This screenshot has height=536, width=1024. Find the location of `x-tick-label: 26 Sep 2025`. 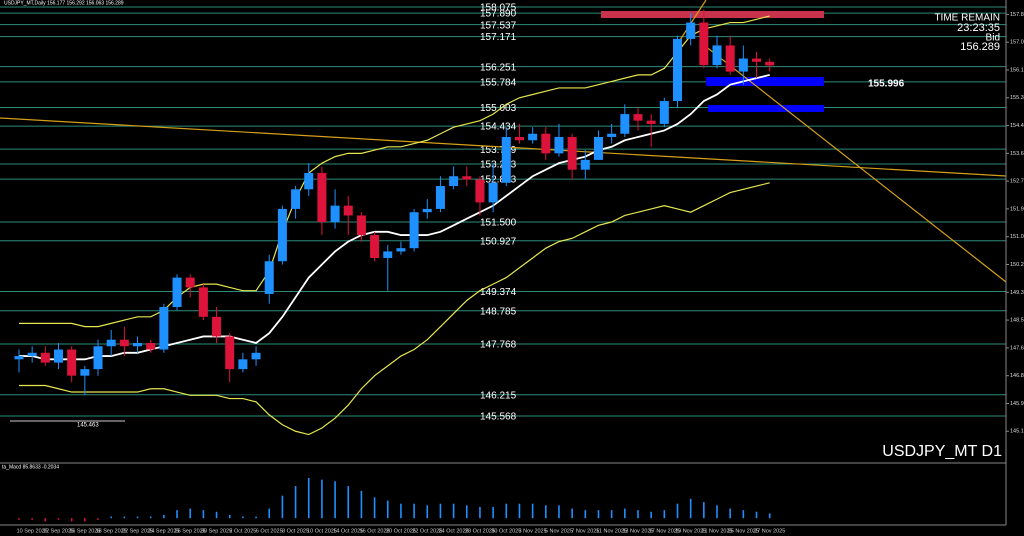

x-tick-label: 26 Sep 2025 is located at coordinates (190, 531).